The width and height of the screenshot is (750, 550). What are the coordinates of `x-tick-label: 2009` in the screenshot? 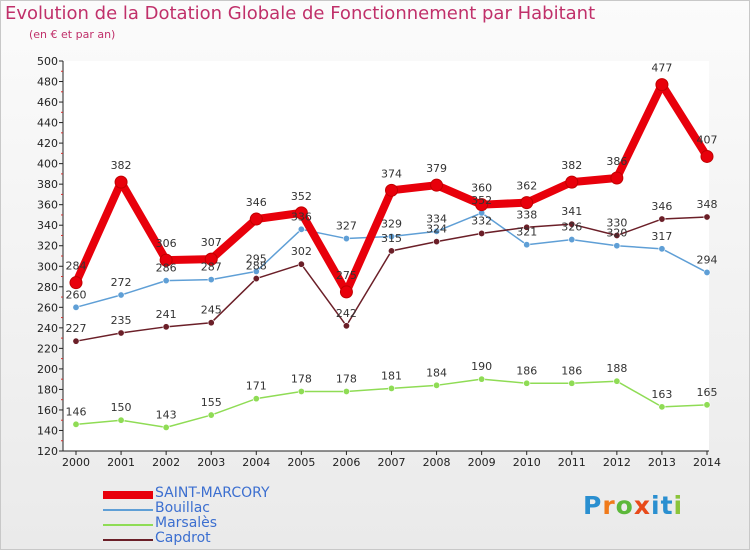 It's located at (482, 462).